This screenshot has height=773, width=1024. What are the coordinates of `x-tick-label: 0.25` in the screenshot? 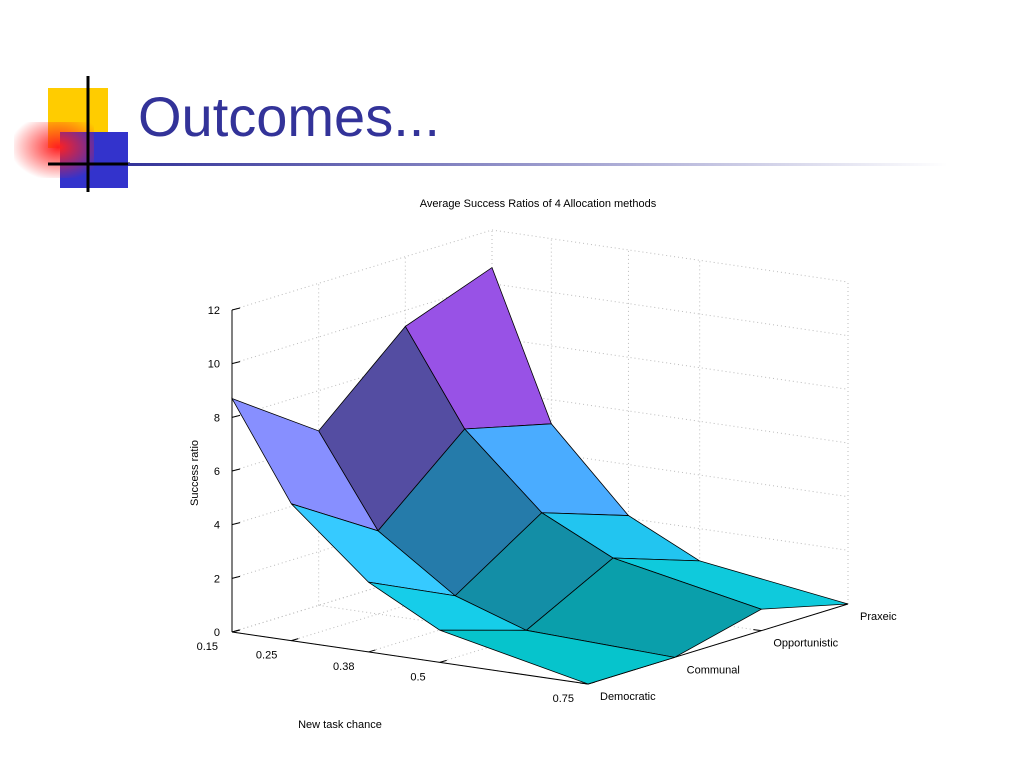 It's located at (266, 656).